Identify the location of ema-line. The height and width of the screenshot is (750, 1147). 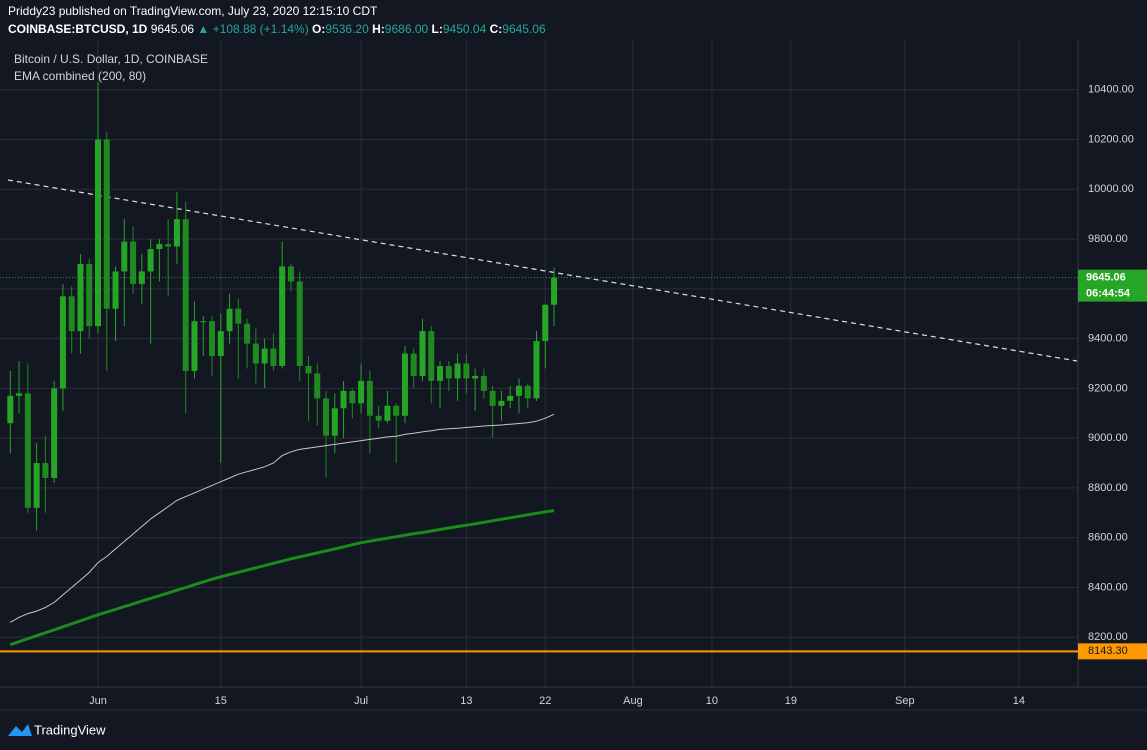
(282, 578).